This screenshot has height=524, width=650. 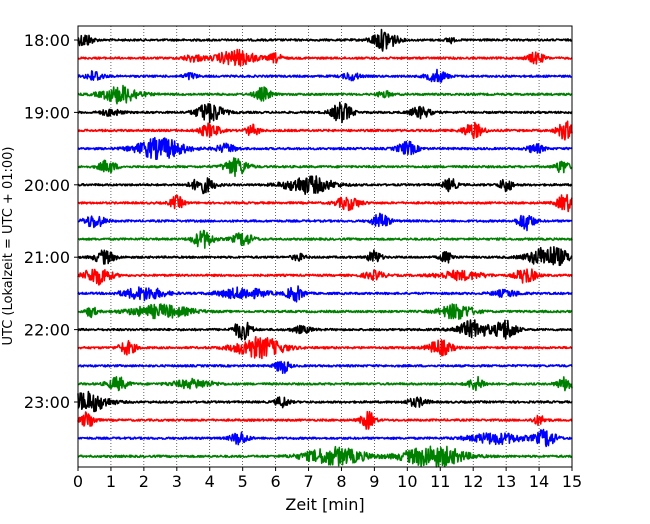 I want to click on x-tick-label: 12, so click(x=473, y=481).